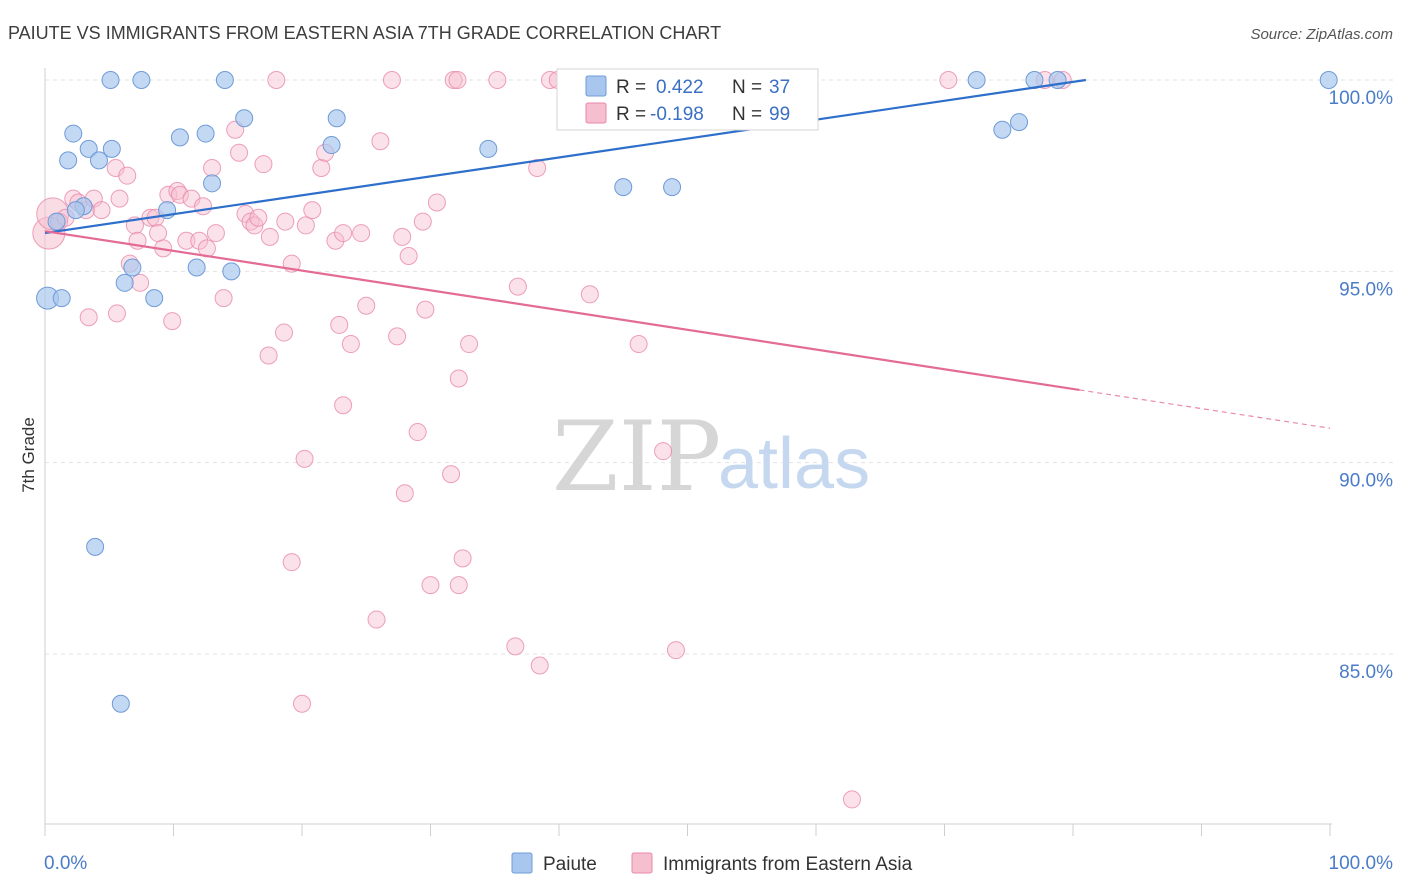 The height and width of the screenshot is (892, 1406). Describe the element at coordinates (596, 86) in the screenshot. I see `legend-swatch-paiute` at that location.